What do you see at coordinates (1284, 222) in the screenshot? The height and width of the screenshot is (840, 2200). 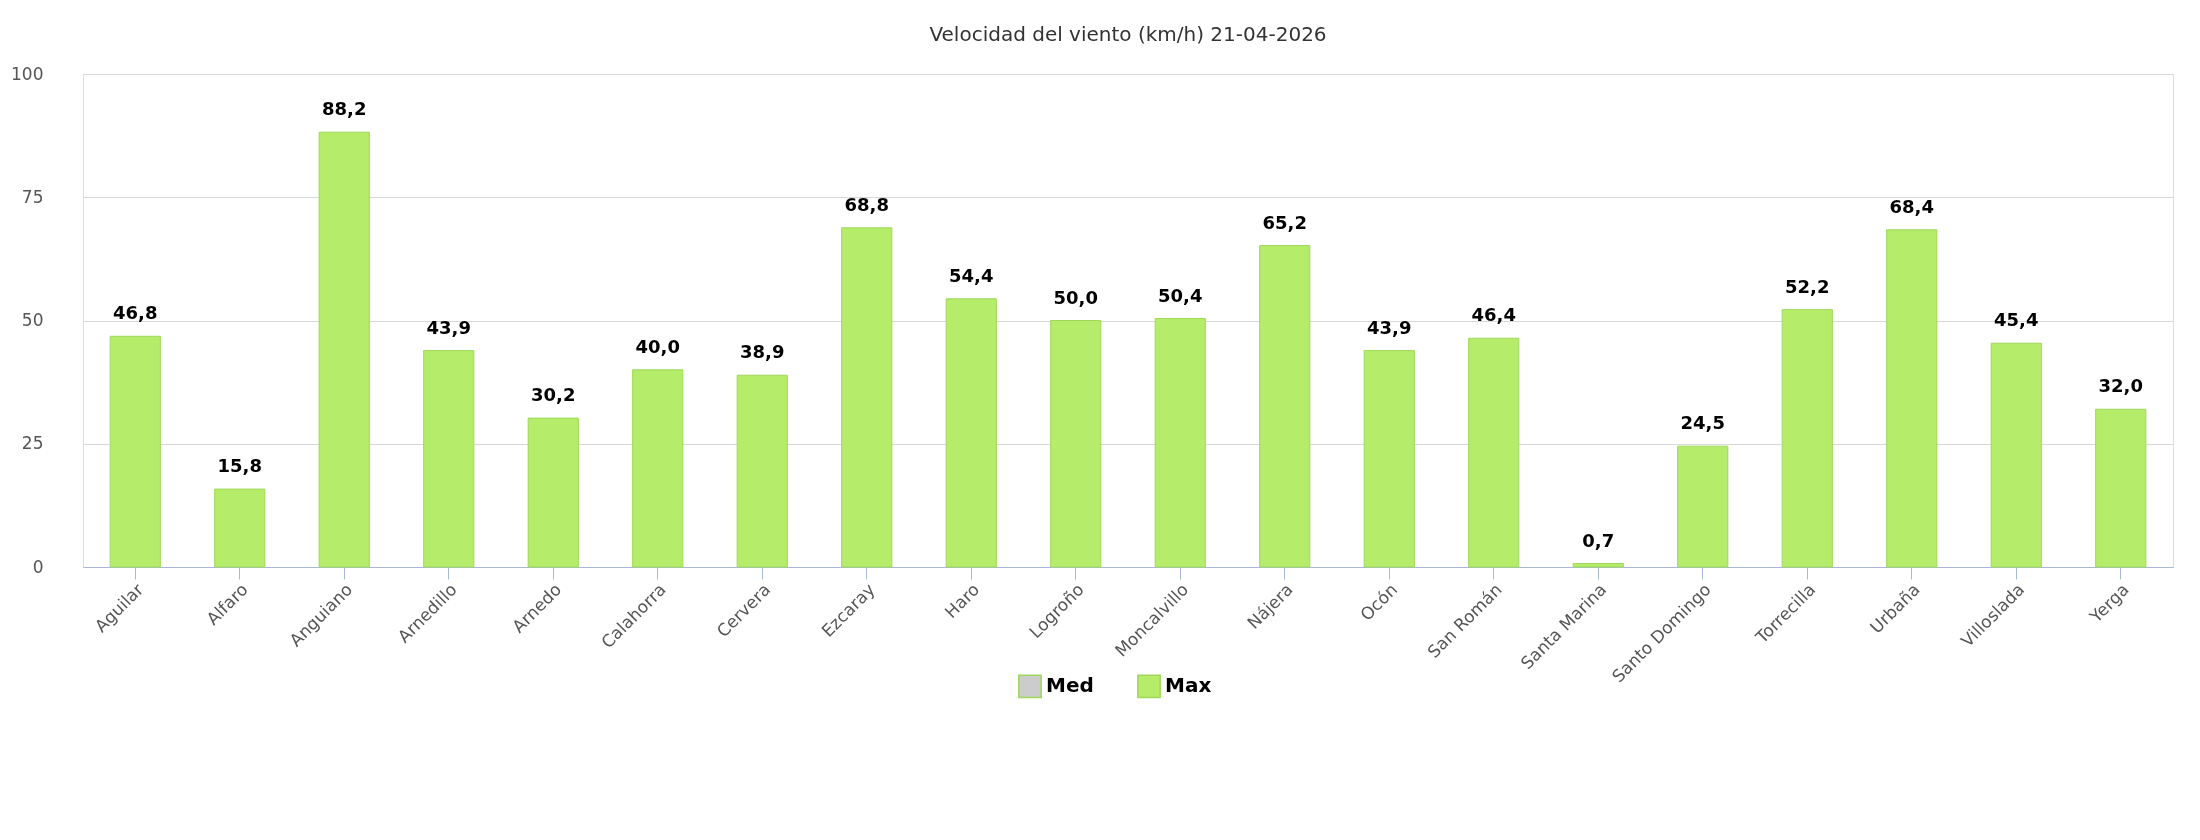 I see `data-label: 65,2` at bounding box center [1284, 222].